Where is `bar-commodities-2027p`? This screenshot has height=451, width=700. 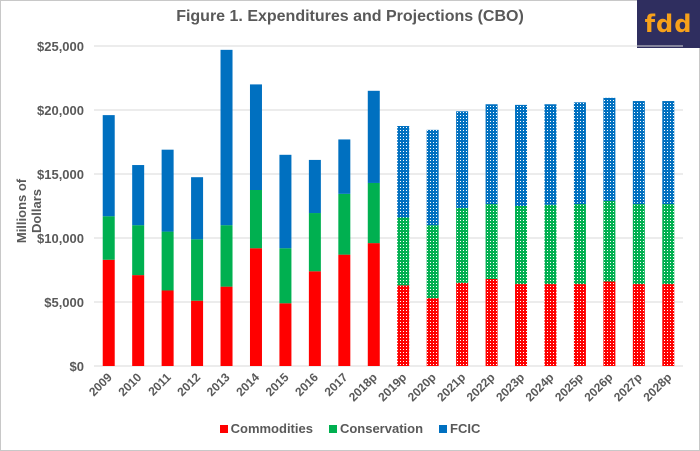 bar-commodities-2027p is located at coordinates (638, 325).